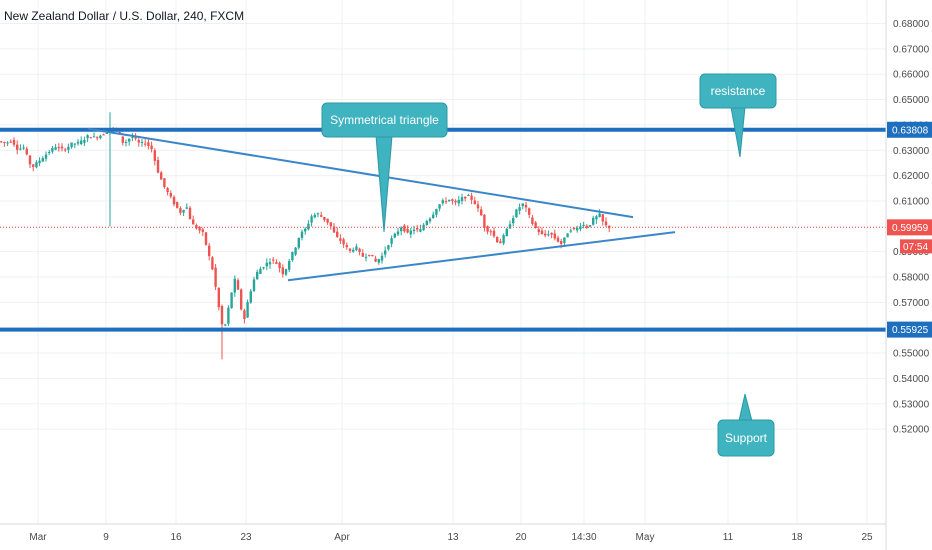 This screenshot has height=550, width=932. I want to click on countdown-badge, so click(916, 246).